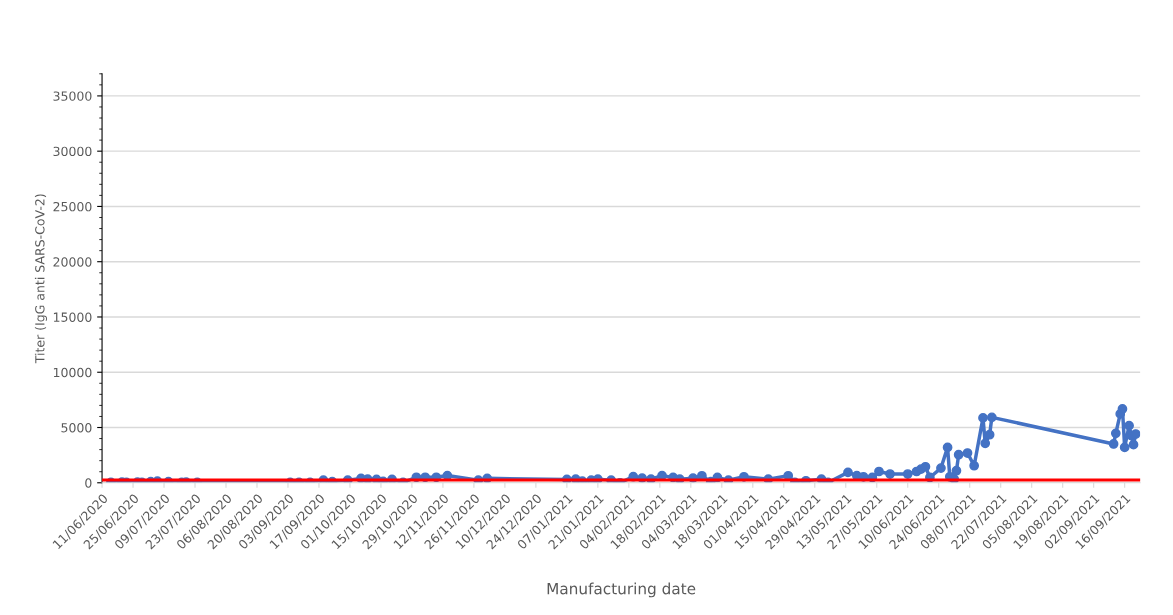 The width and height of the screenshot is (1173, 615). Describe the element at coordinates (41, 279) in the screenshot. I see `y-axis-title: Titer (IgG anti SARS-CoV-2)` at that location.